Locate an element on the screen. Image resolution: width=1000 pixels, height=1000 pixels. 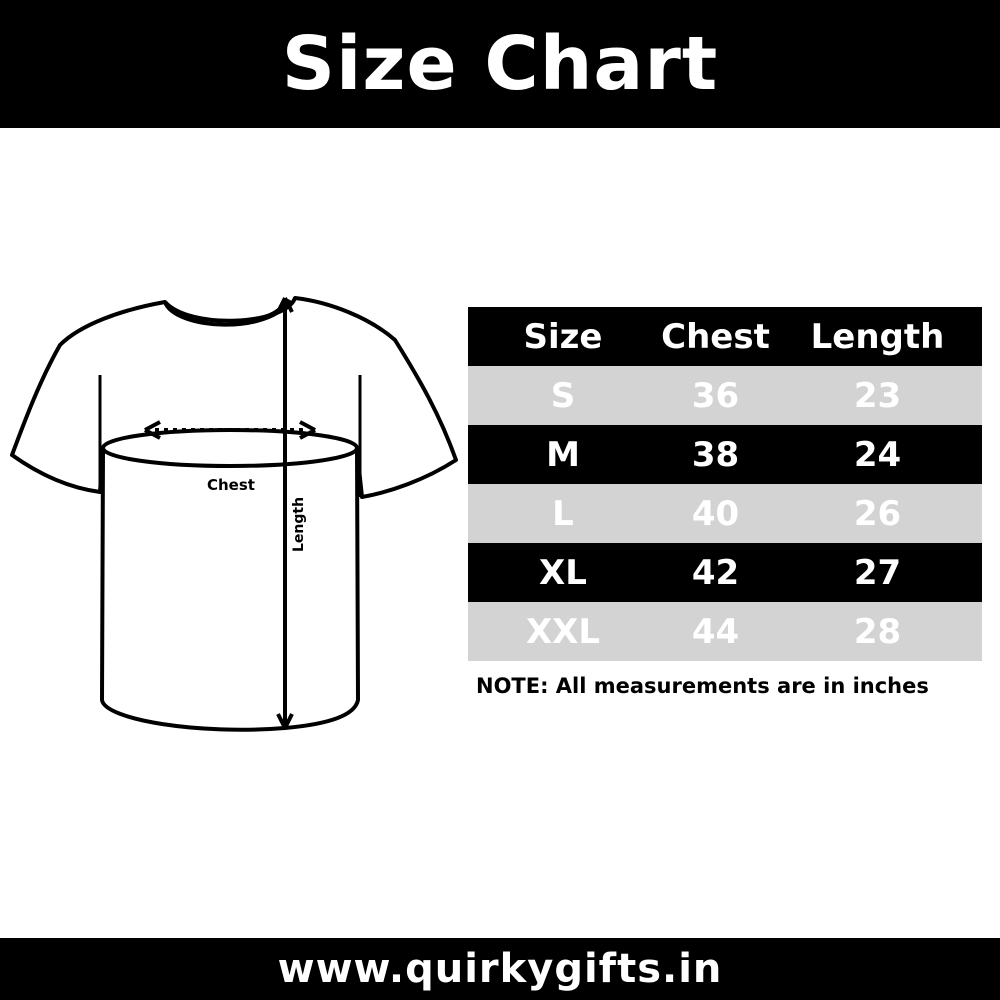
cell-size: M is located at coordinates (563, 454).